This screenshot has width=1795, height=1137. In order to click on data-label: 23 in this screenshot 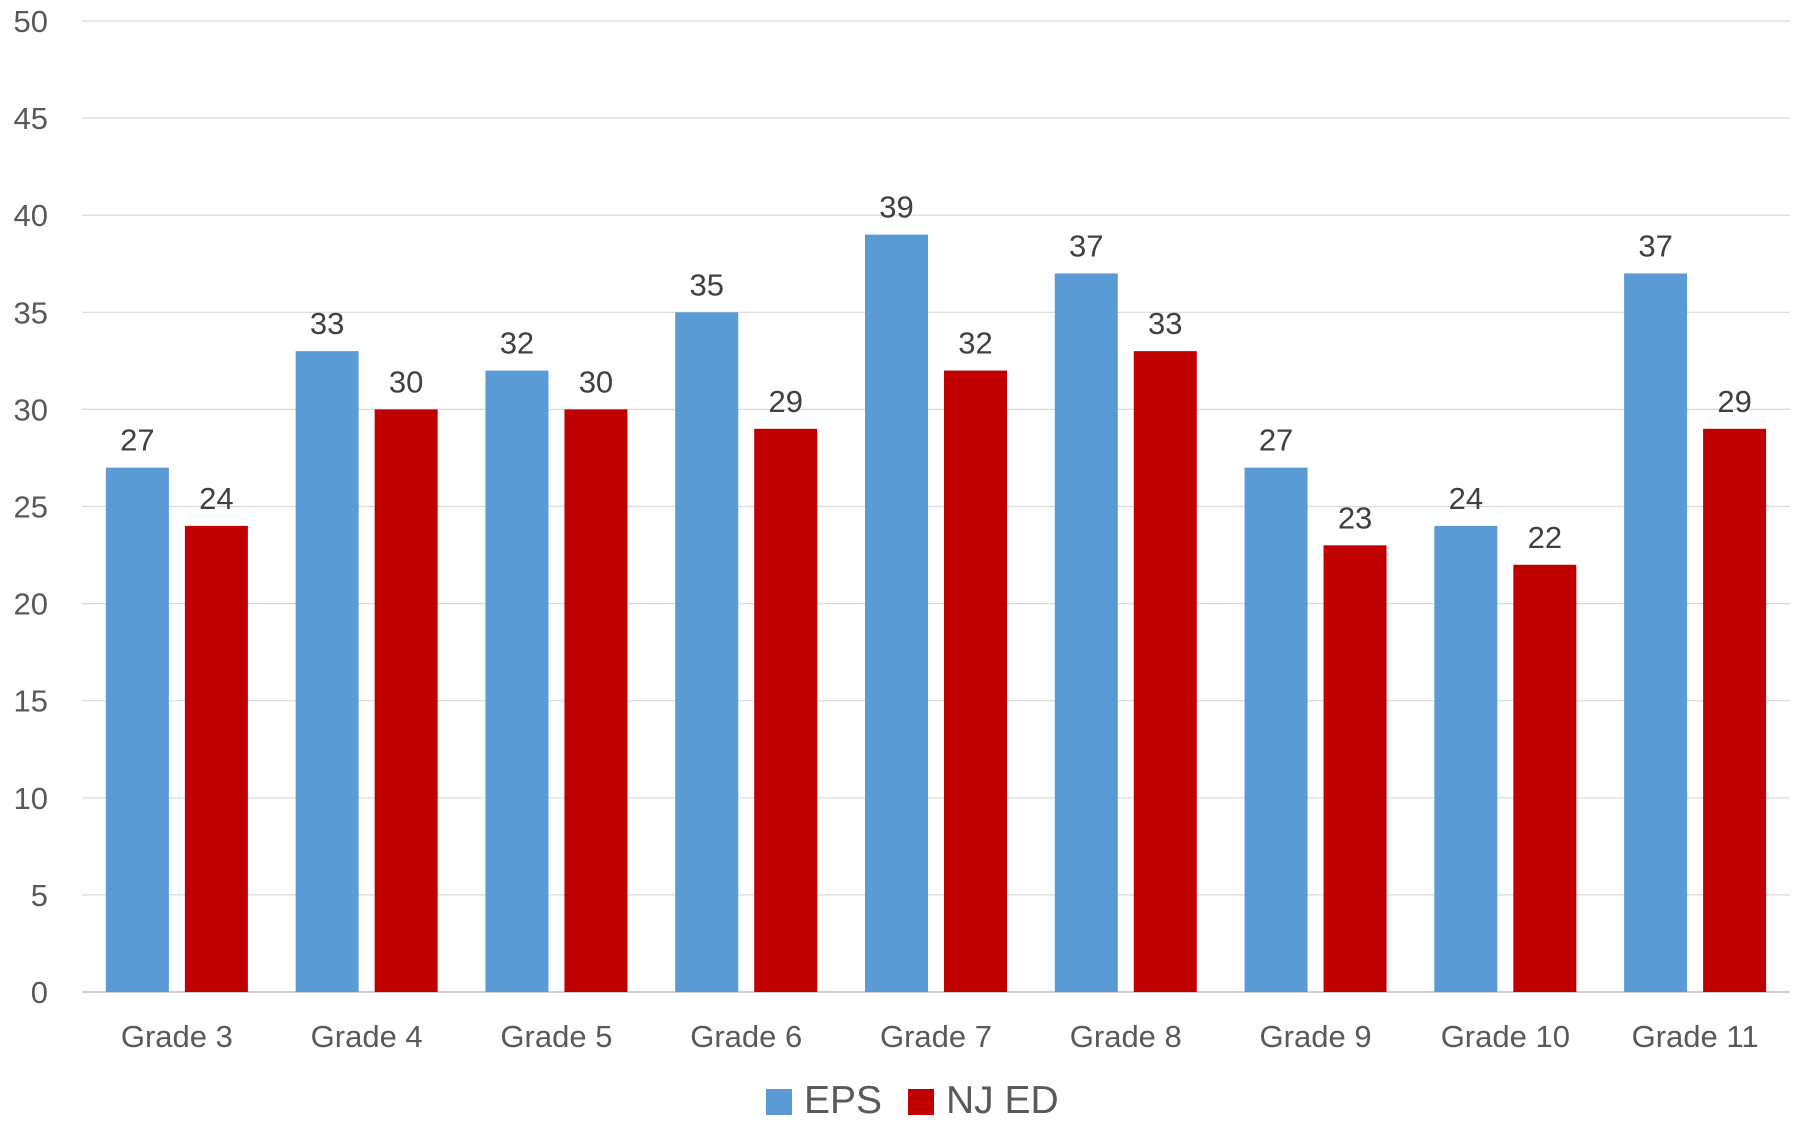, I will do `click(1355, 517)`.